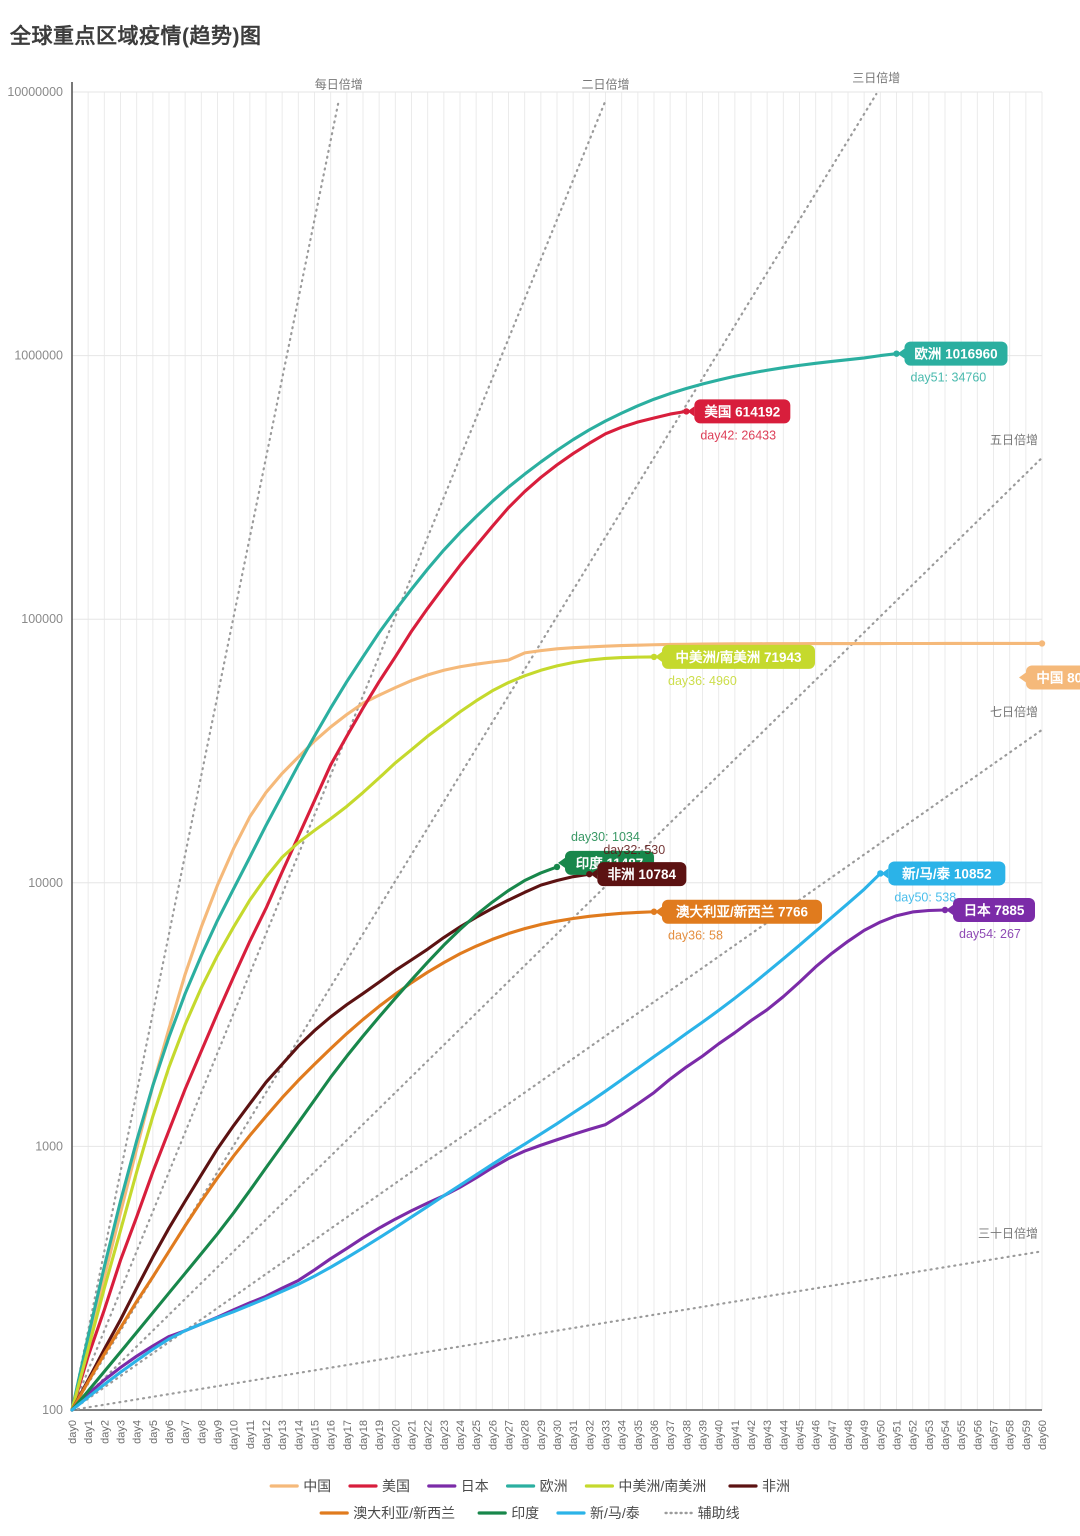 The image size is (1080, 1536). I want to click on x-tick-label: day43, so click(768, 1435).